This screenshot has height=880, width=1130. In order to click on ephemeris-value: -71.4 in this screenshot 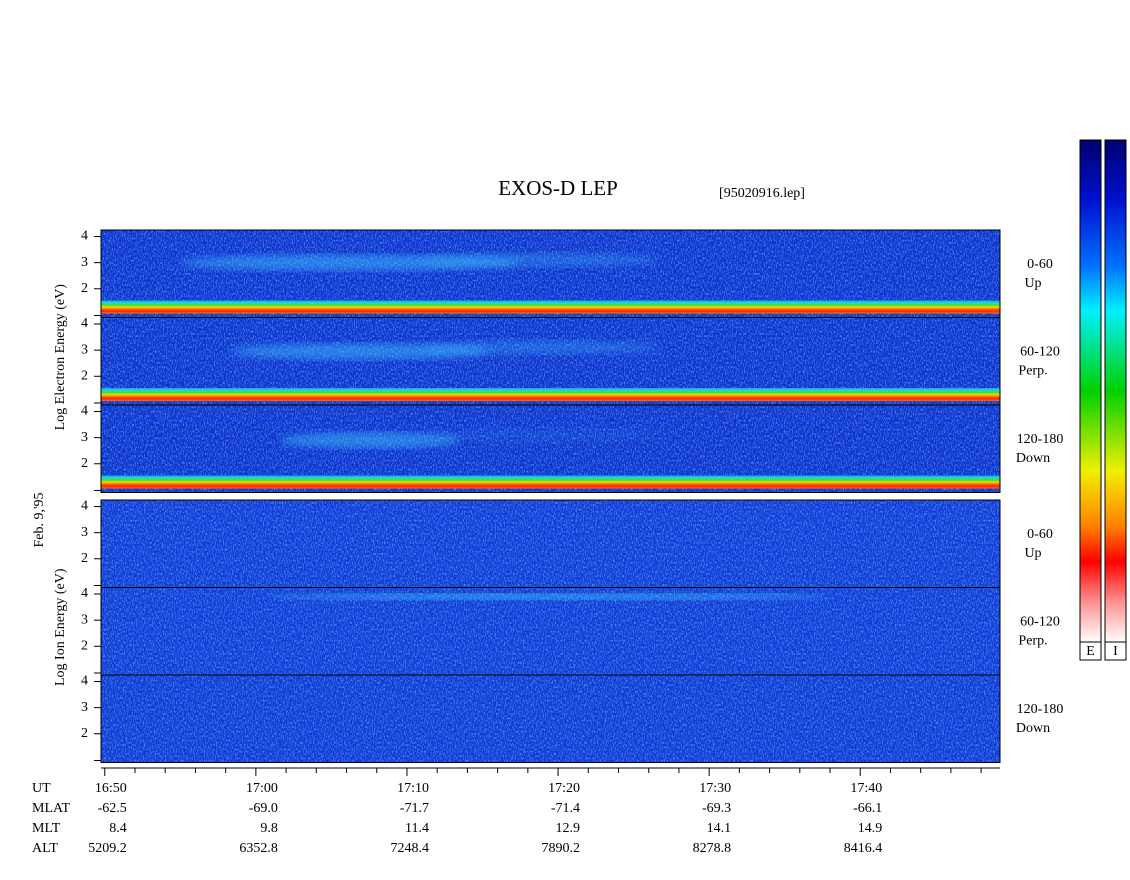, I will do `click(565, 808)`.